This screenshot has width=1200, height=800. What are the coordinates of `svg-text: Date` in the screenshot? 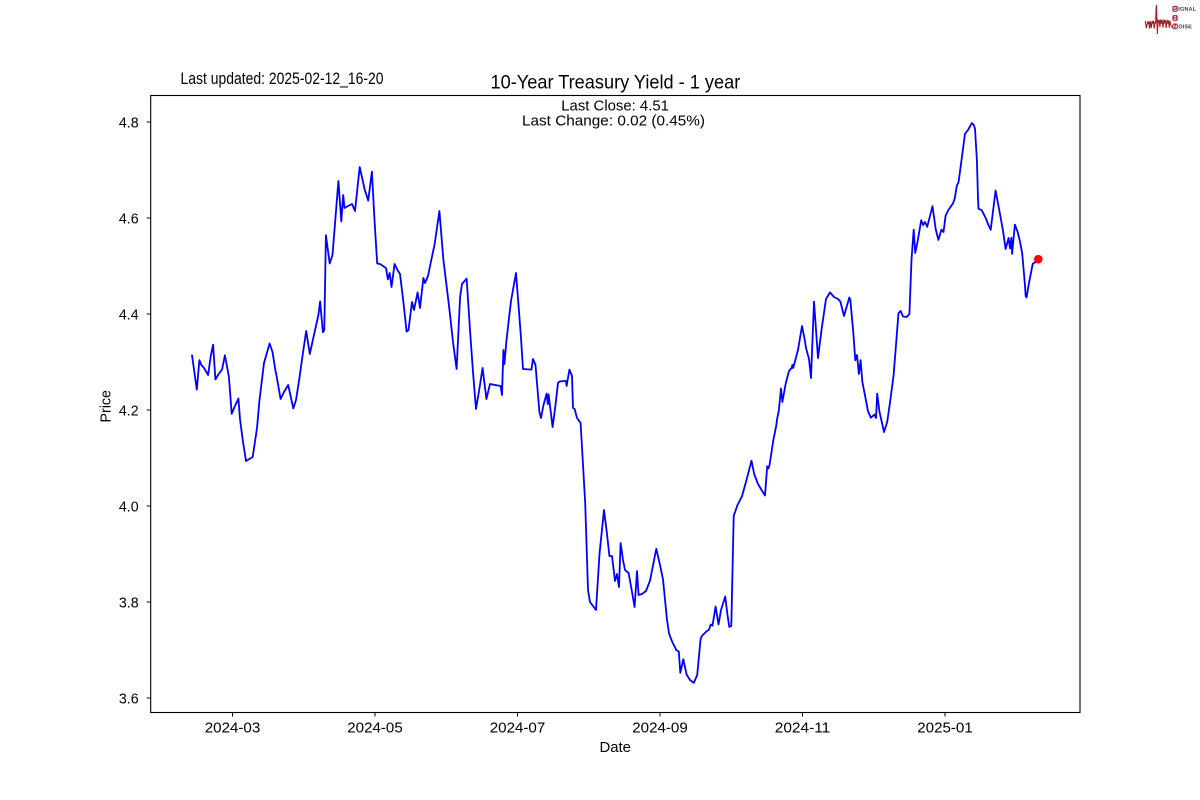 It's located at (615, 747).